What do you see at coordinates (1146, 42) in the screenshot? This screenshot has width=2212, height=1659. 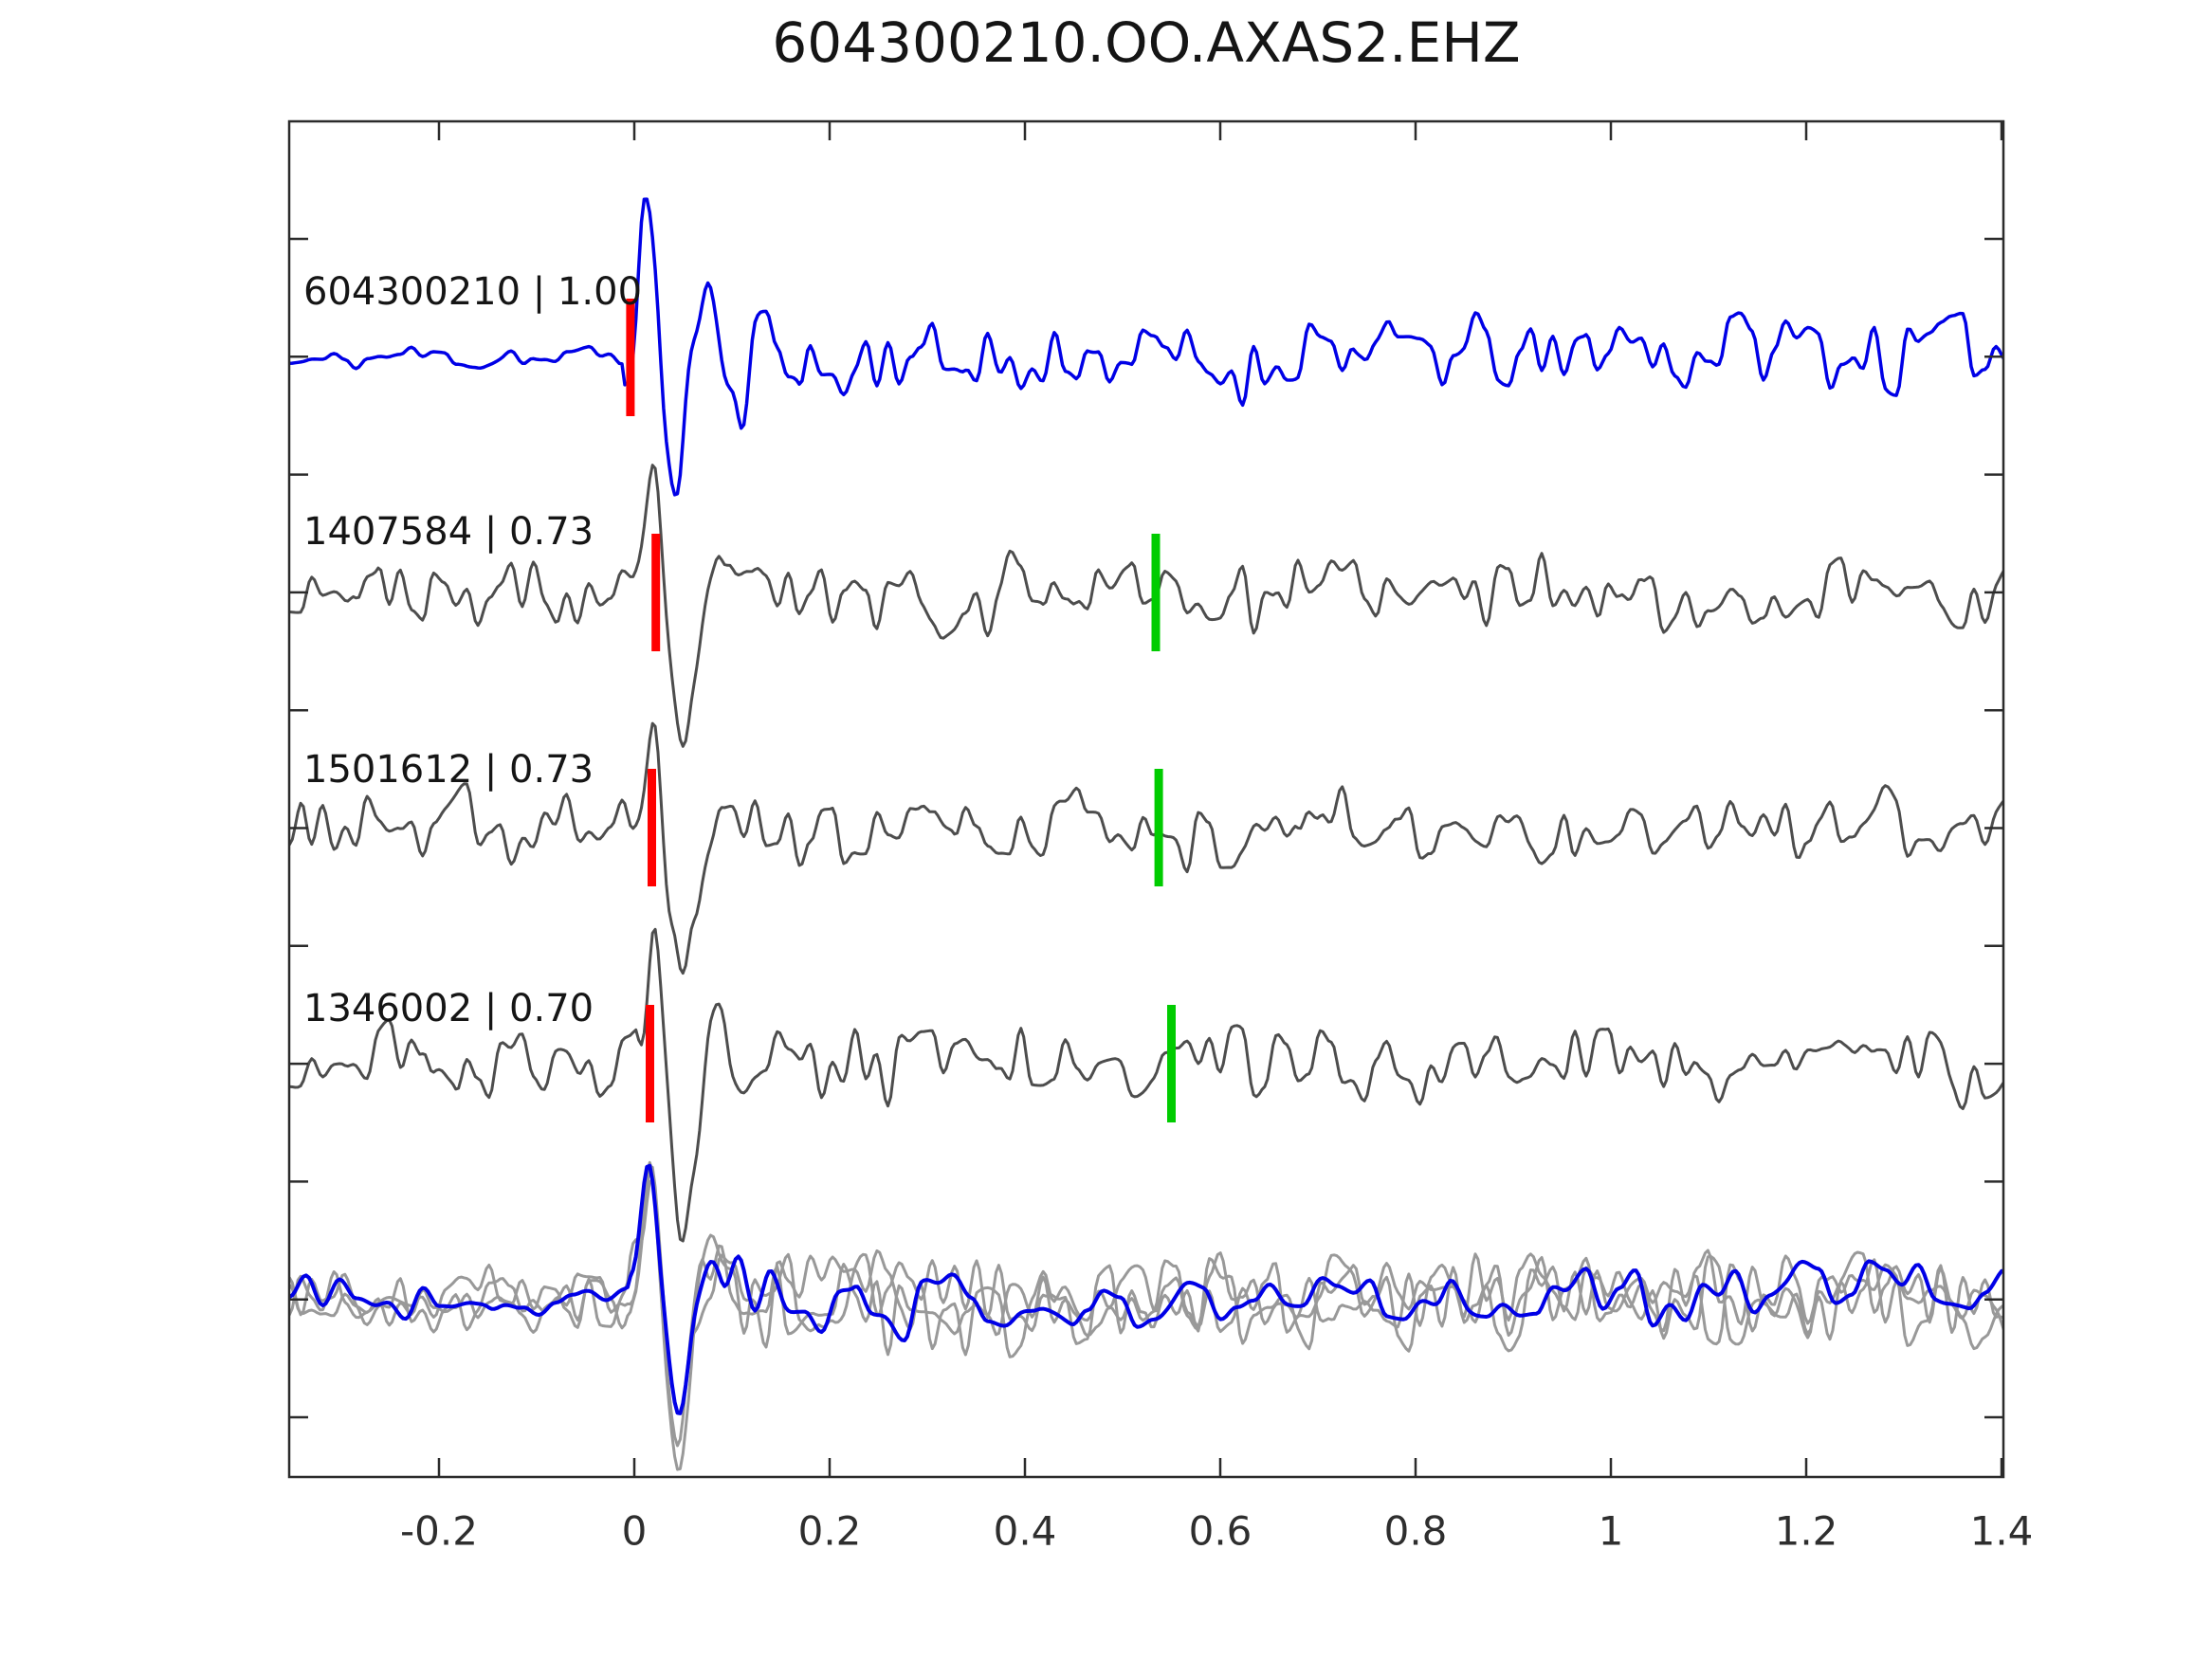 I see `figure-title: 604300210.OO.AXAS2.EHZ` at bounding box center [1146, 42].